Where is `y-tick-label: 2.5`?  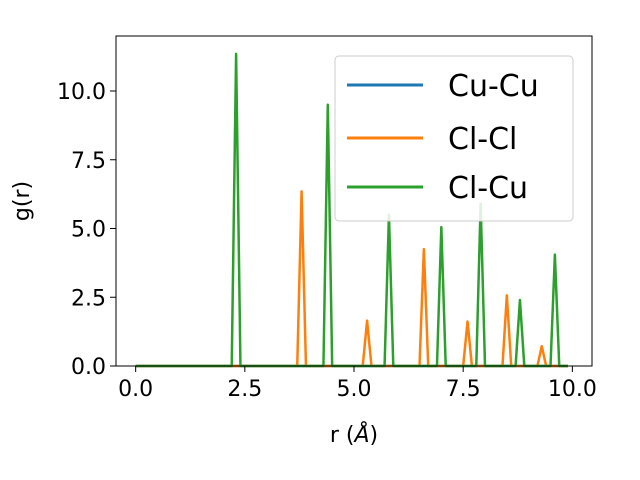 y-tick-label: 2.5 is located at coordinates (88, 298).